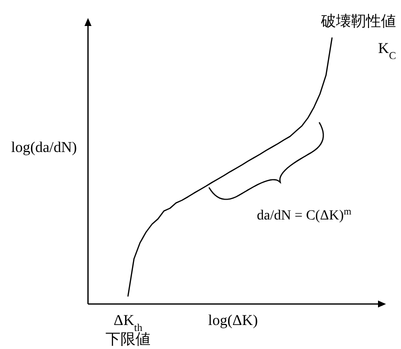 This screenshot has height=349, width=401. I want to click on x-axis-title: log(ΔK), so click(233, 321).